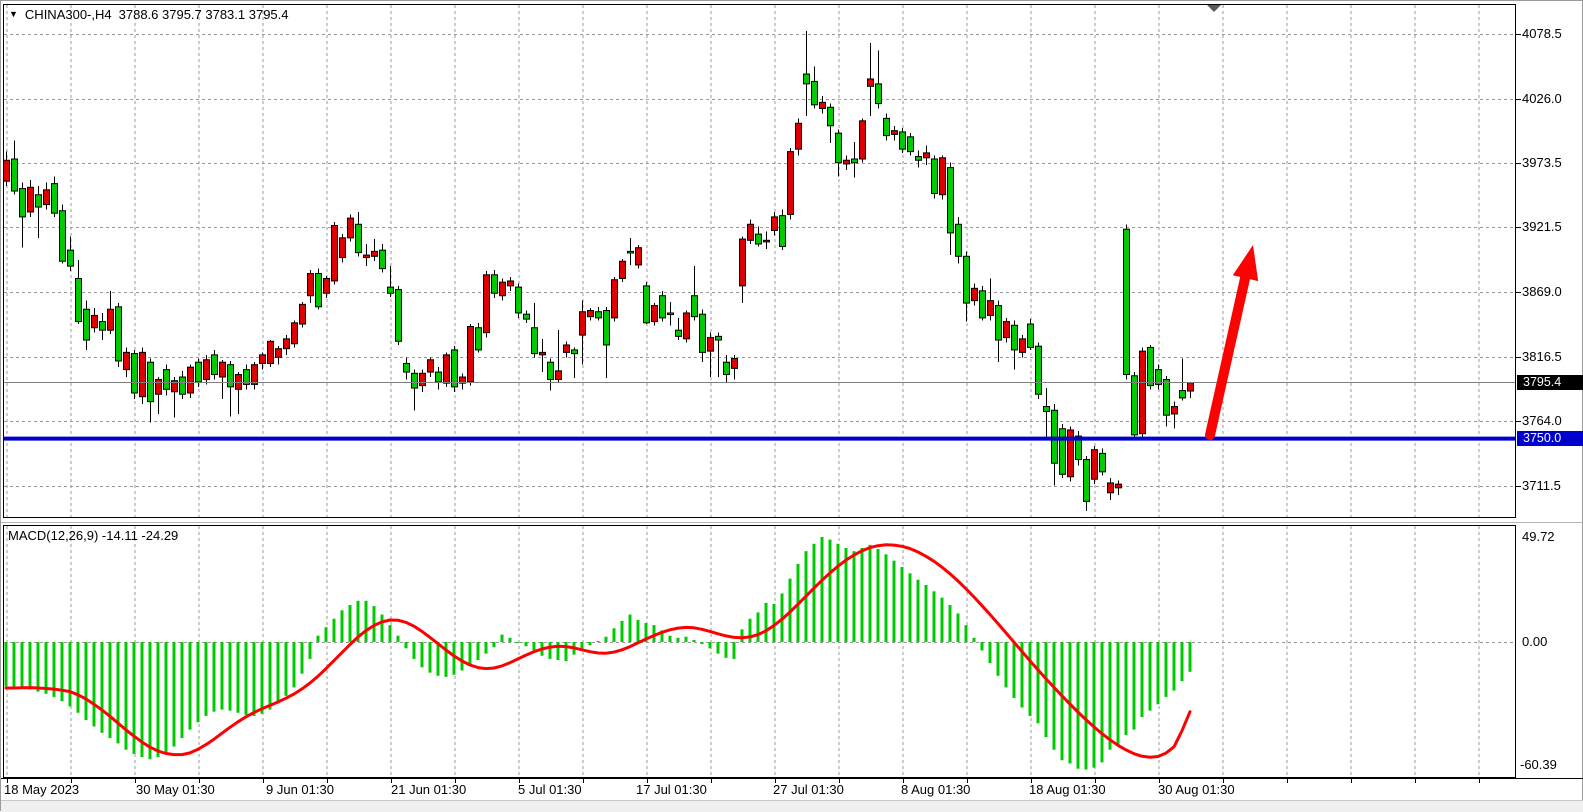 The width and height of the screenshot is (1583, 812). I want to click on price-axis, so click(1549, 391).